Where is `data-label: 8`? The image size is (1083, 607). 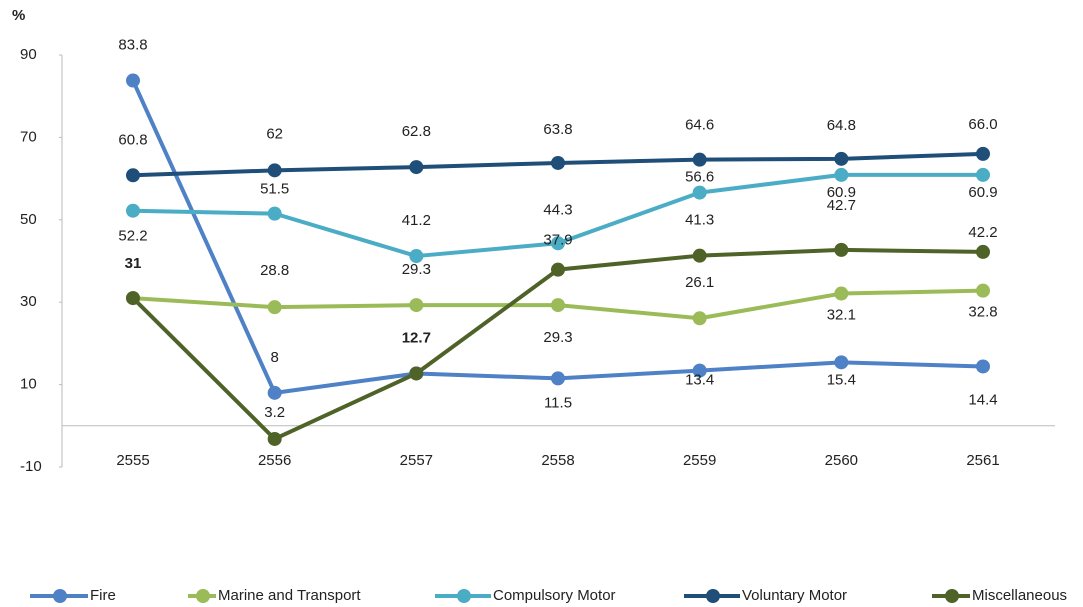
data-label: 8 is located at coordinates (274, 357).